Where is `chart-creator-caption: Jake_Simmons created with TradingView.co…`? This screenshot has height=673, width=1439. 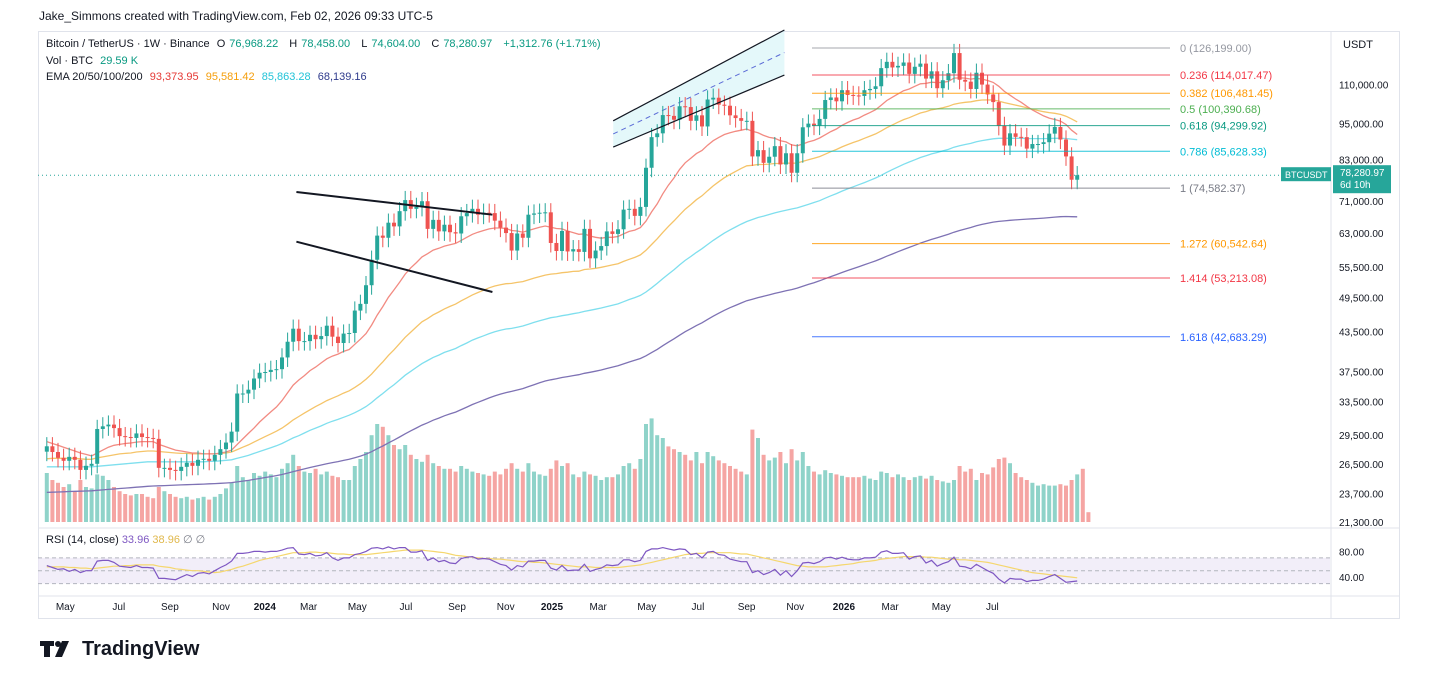
chart-creator-caption: Jake_Simmons created with TradingView.co… is located at coordinates (236, 16).